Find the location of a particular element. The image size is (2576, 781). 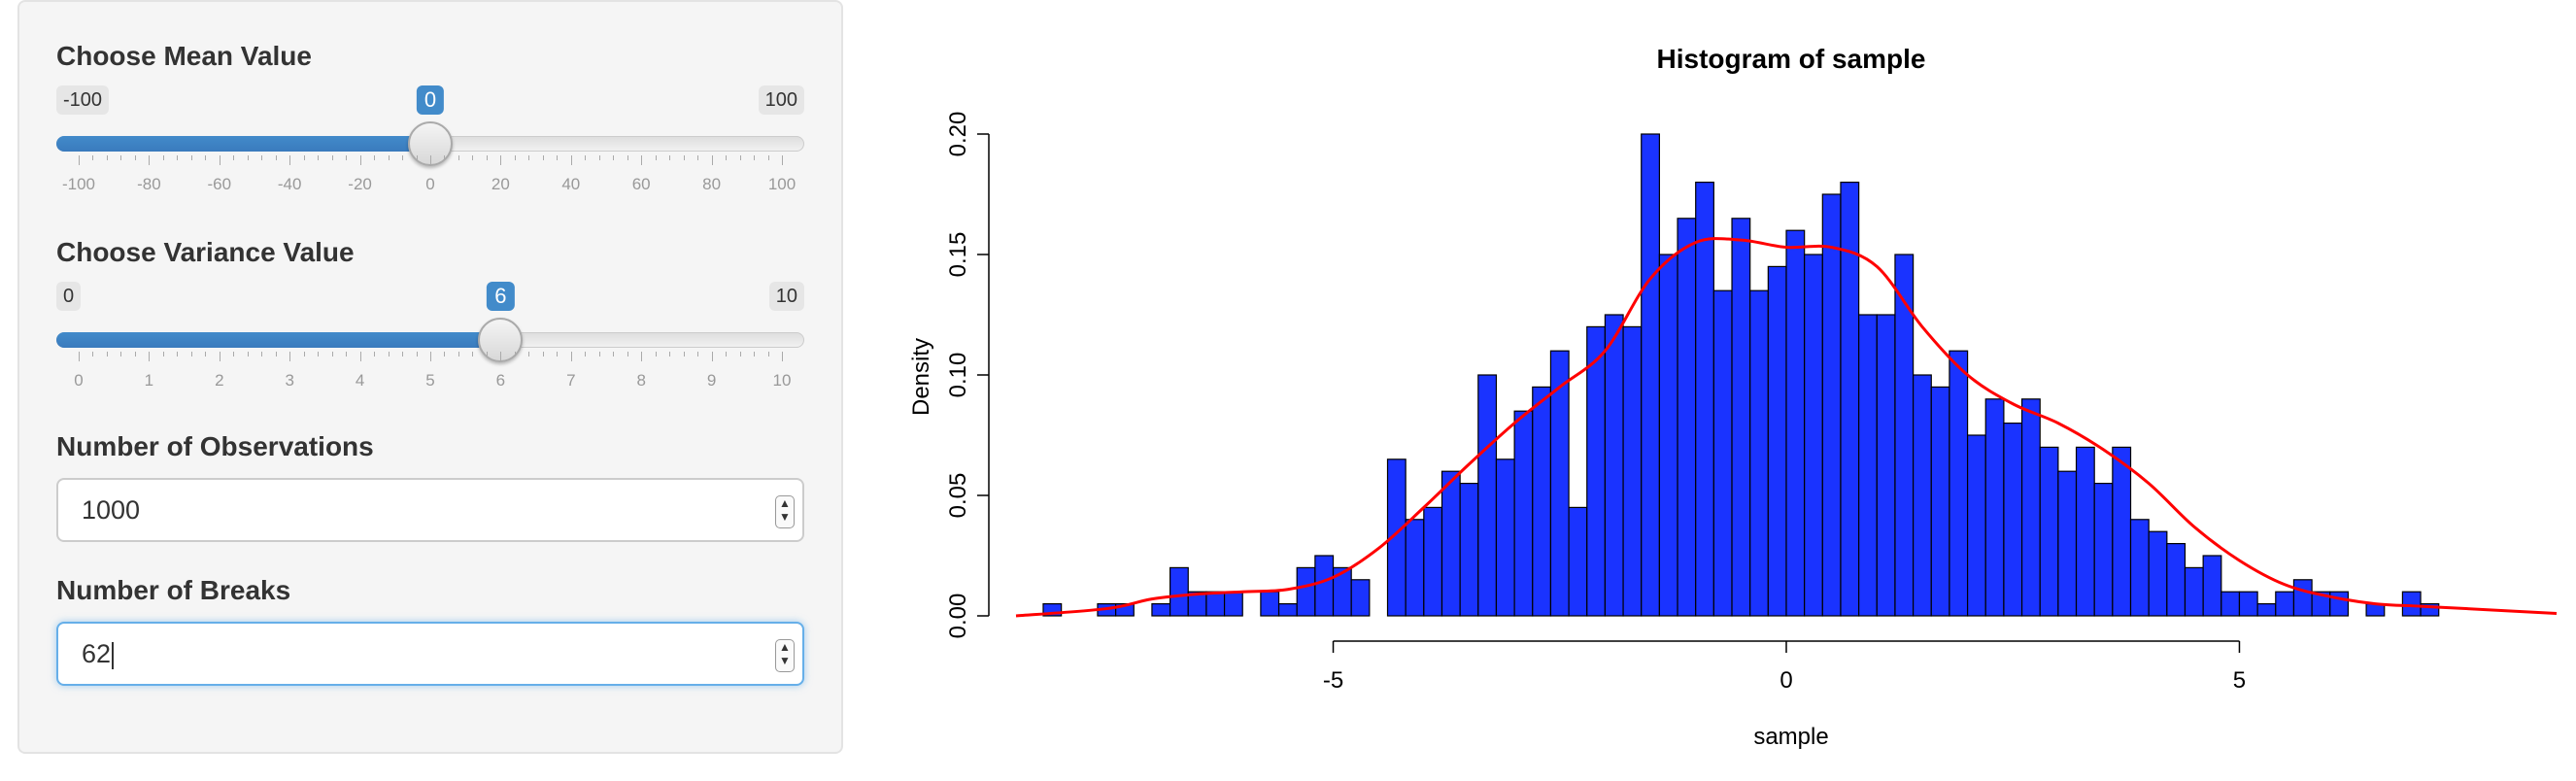

mean-tick-label: 0 is located at coordinates (430, 184).